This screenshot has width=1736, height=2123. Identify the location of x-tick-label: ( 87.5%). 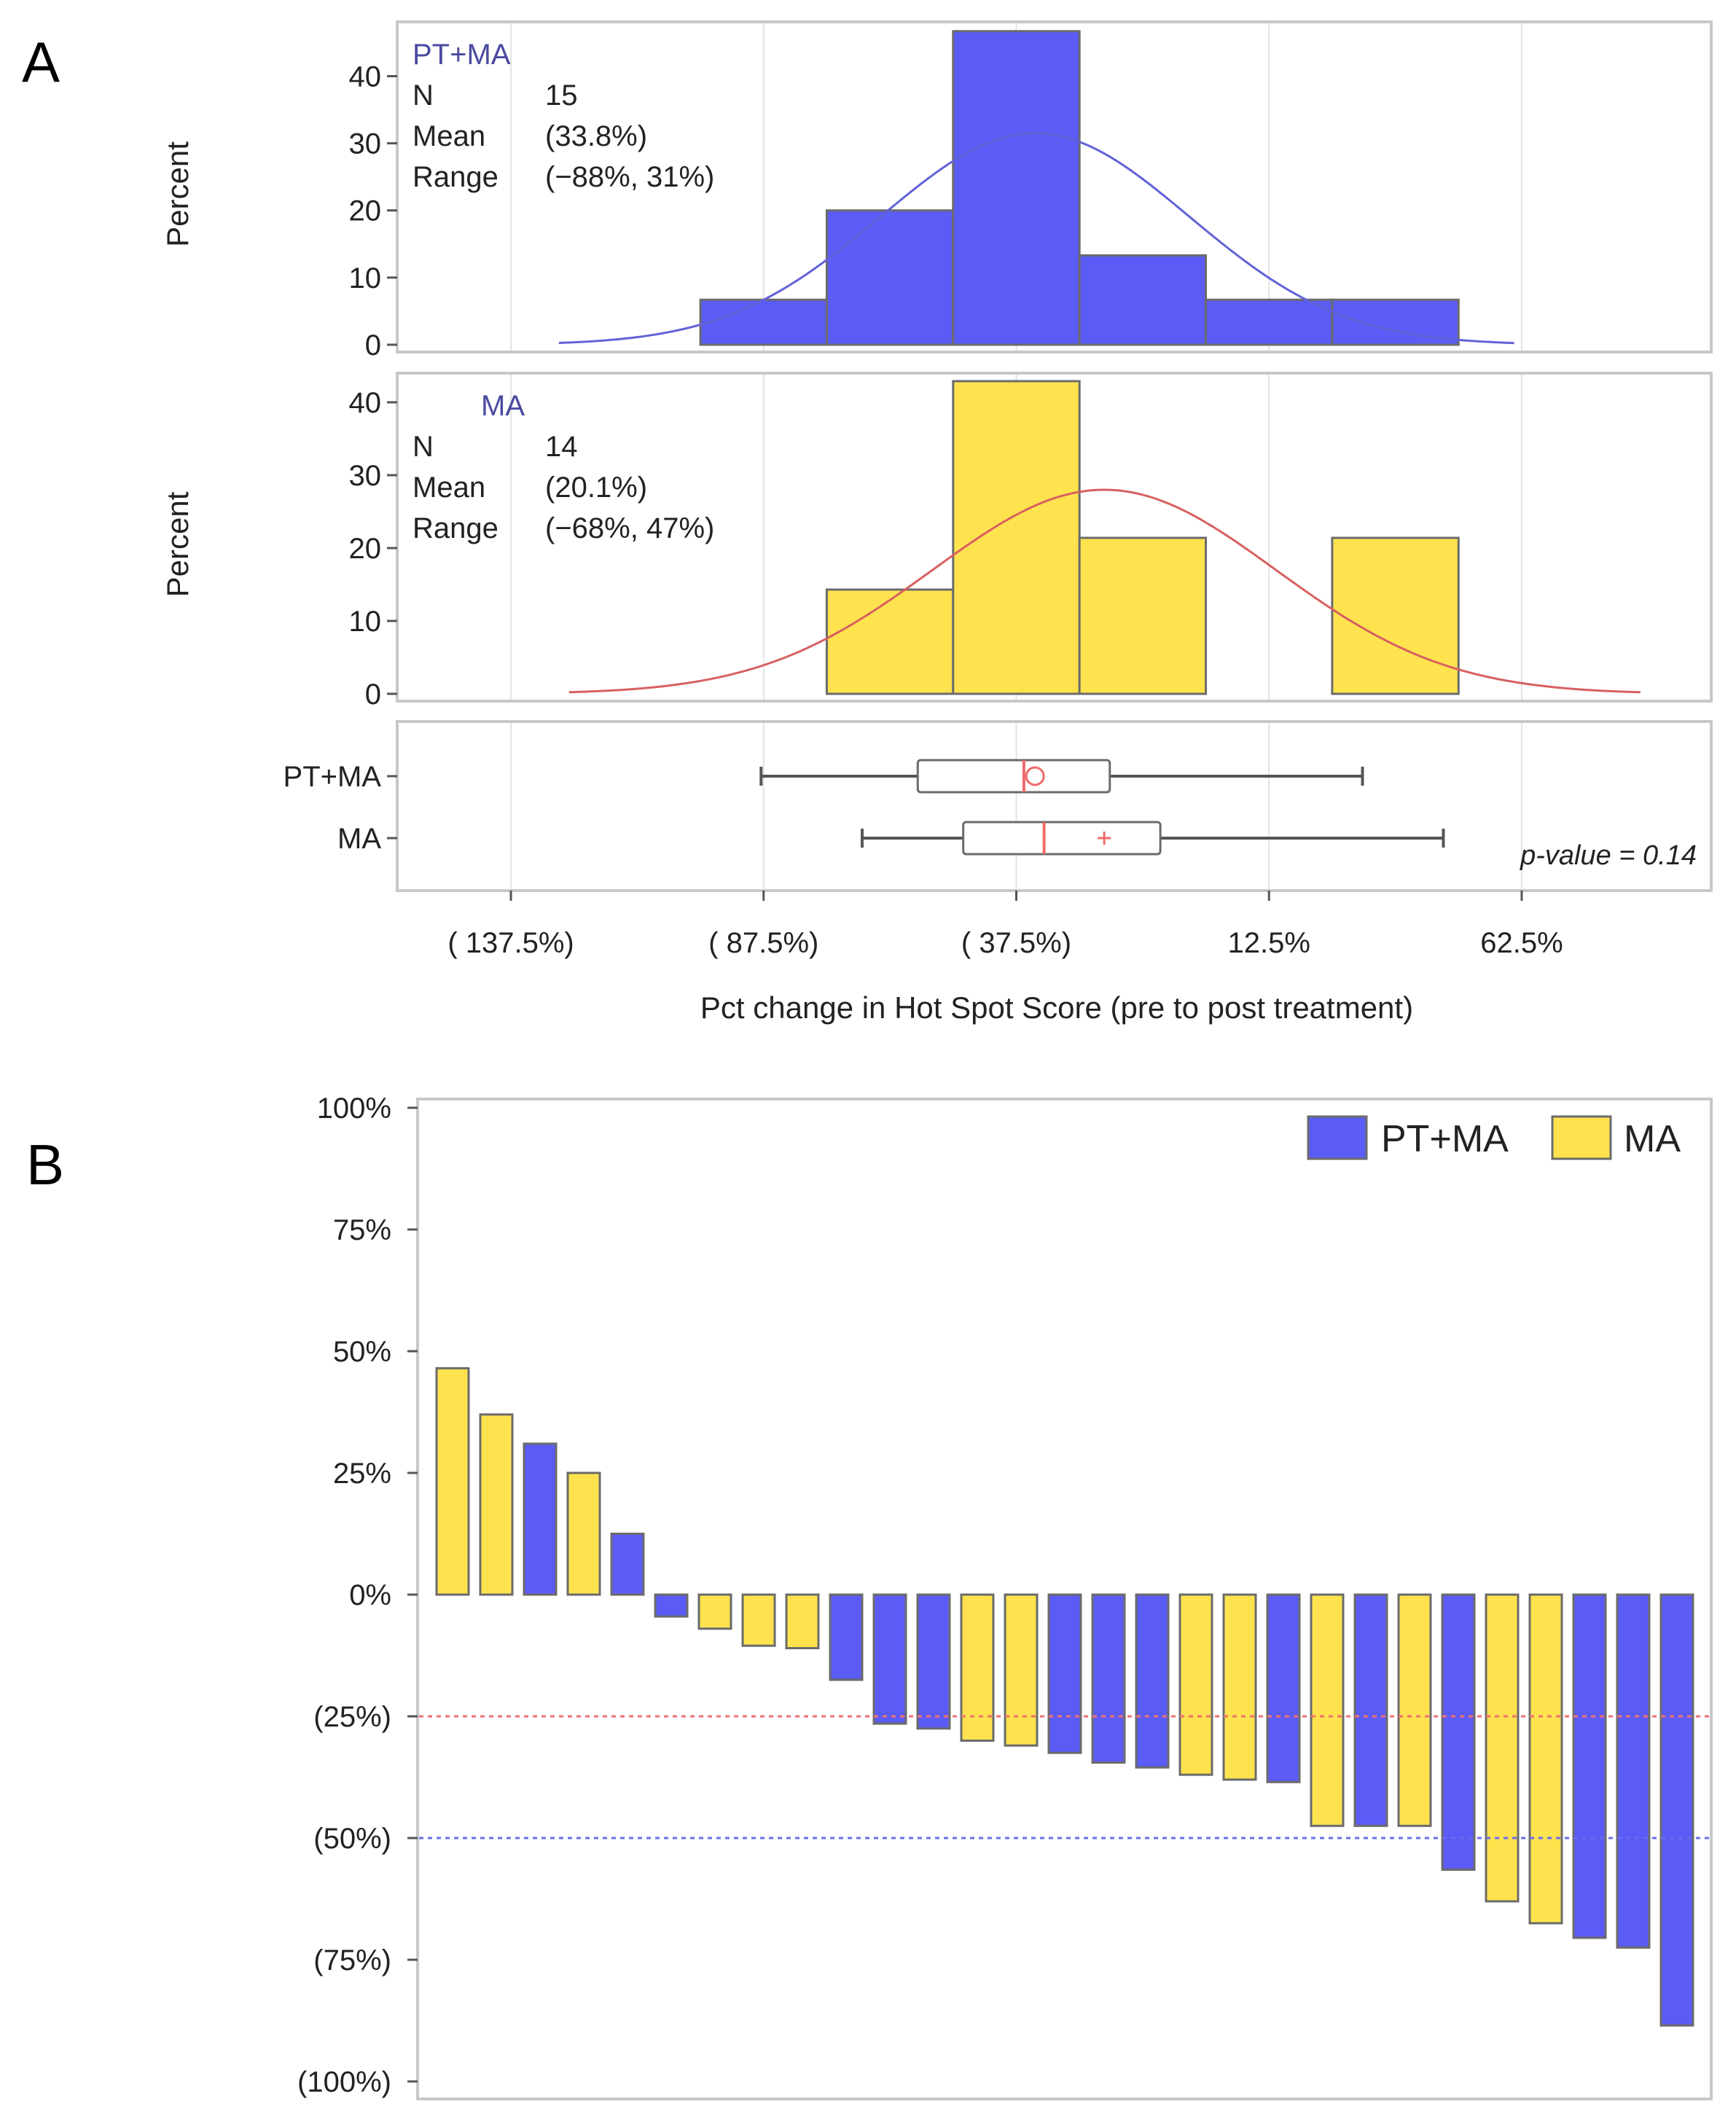
(763, 943).